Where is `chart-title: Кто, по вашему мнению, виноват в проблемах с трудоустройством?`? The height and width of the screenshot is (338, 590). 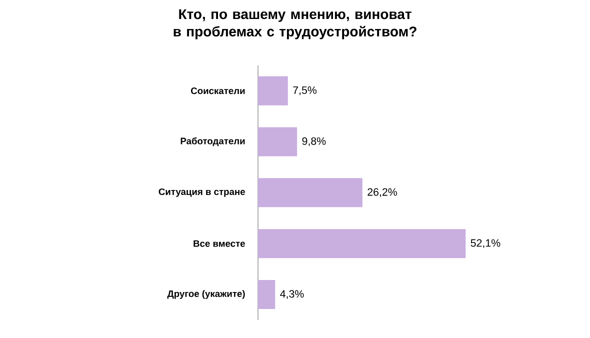 chart-title: Кто, по вашему мнению, виноват в проблемах с трудоустройством? is located at coordinates (295, 24).